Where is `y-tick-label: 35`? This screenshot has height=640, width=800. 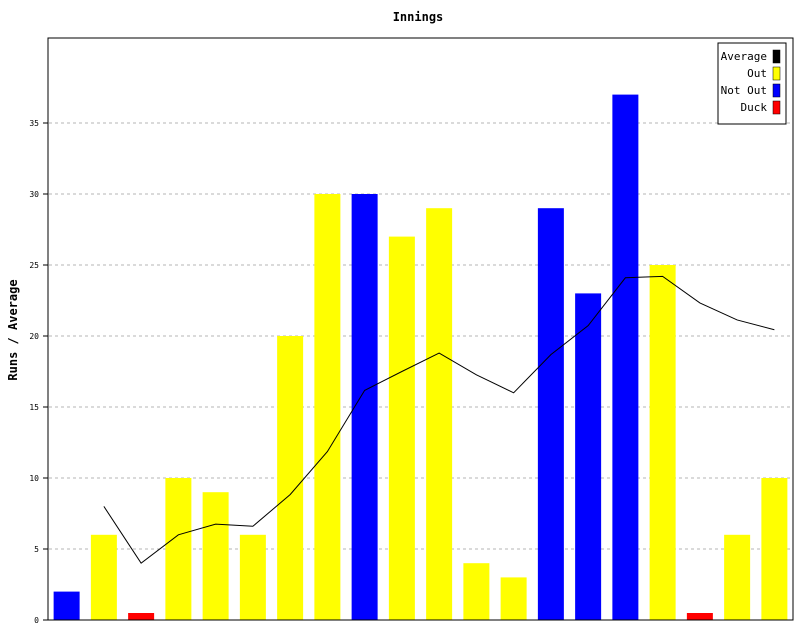 y-tick-label: 35 is located at coordinates (34, 123).